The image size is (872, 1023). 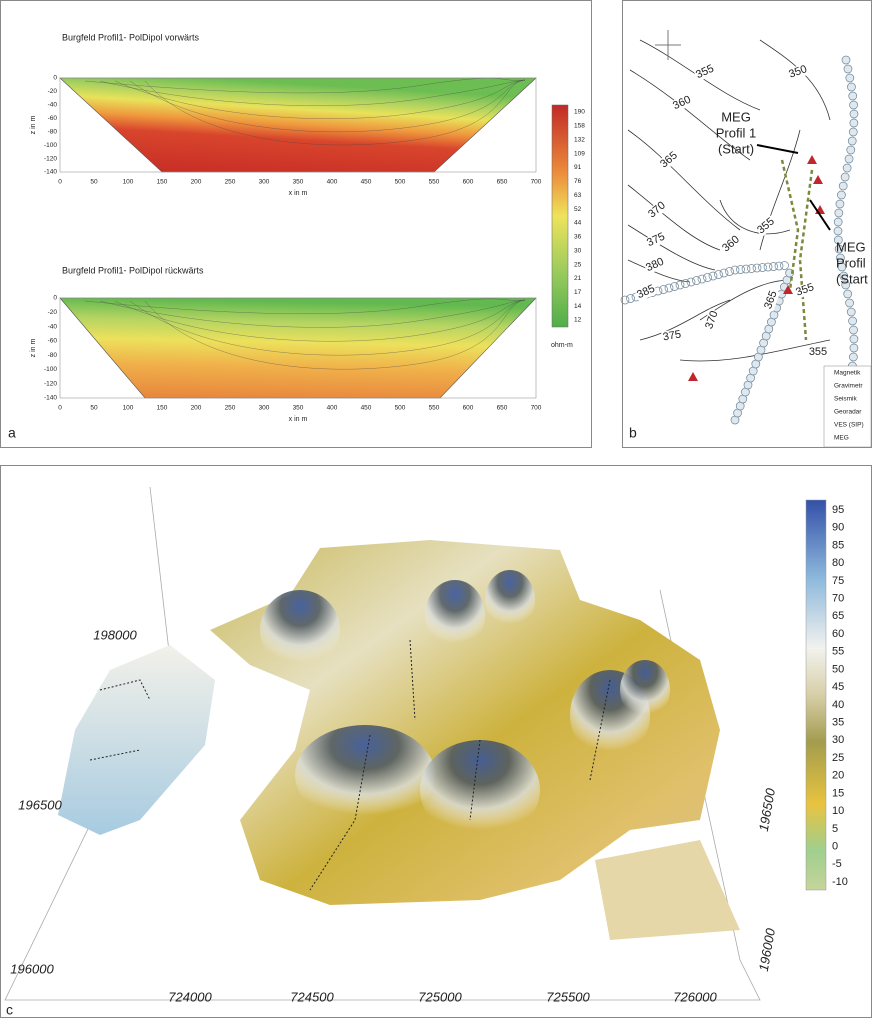 I want to click on annotation: Profil, so click(x=851, y=262).